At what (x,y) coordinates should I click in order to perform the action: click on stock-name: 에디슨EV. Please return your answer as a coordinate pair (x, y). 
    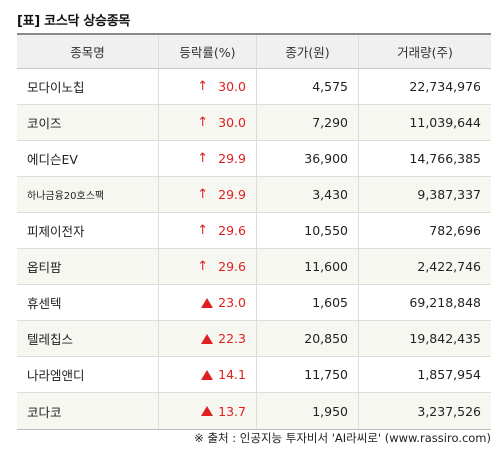
    Looking at the image, I should click on (52, 159).